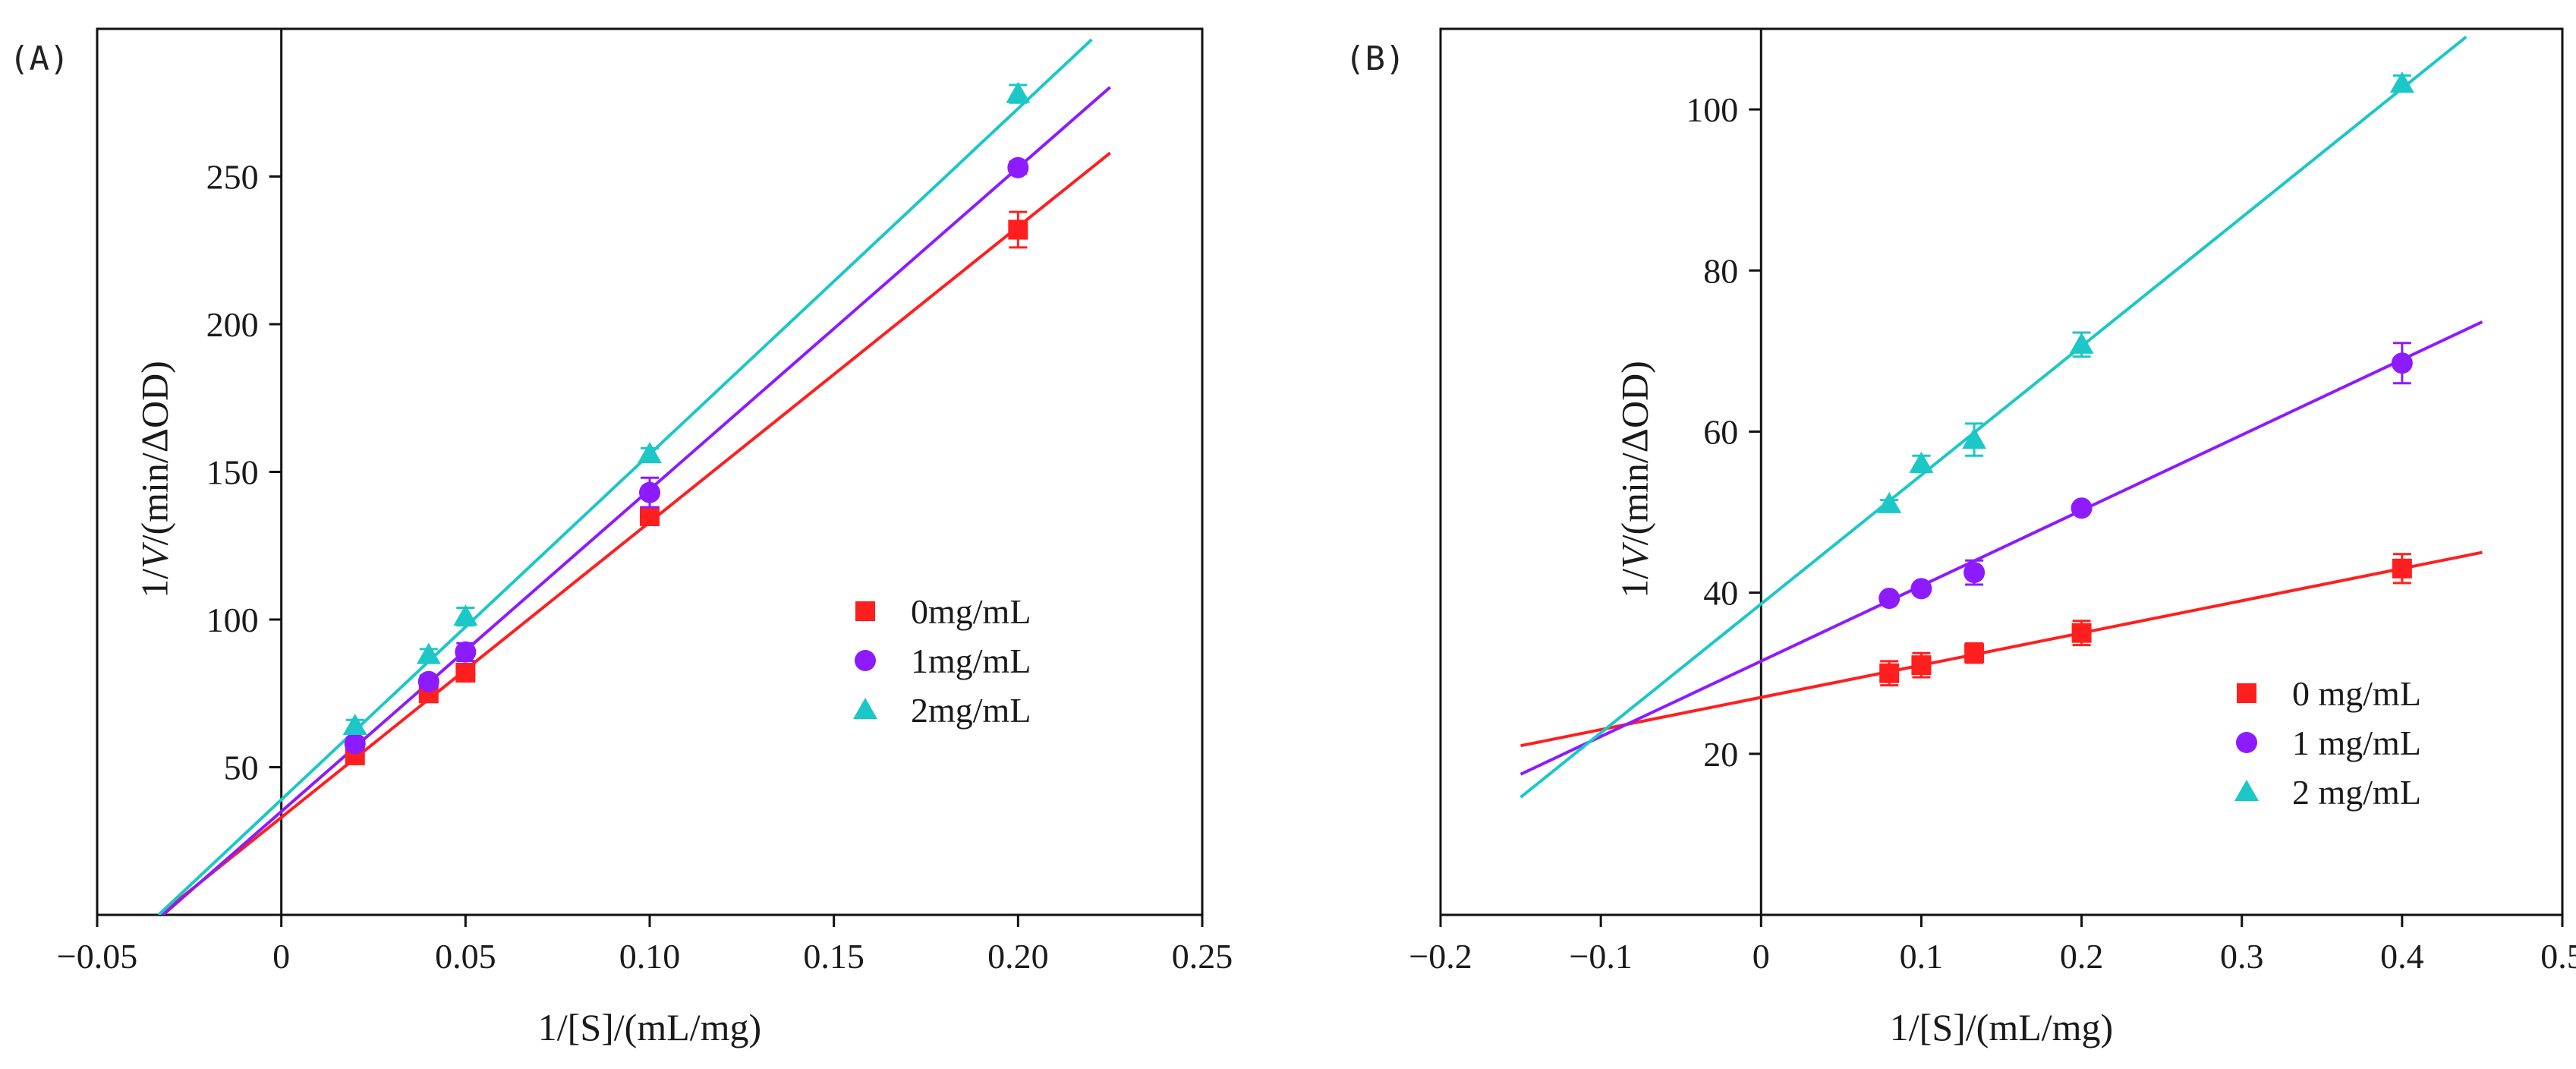 The height and width of the screenshot is (1069, 2576). What do you see at coordinates (1720, 270) in the screenshot?
I see `y-tick-label: 80` at bounding box center [1720, 270].